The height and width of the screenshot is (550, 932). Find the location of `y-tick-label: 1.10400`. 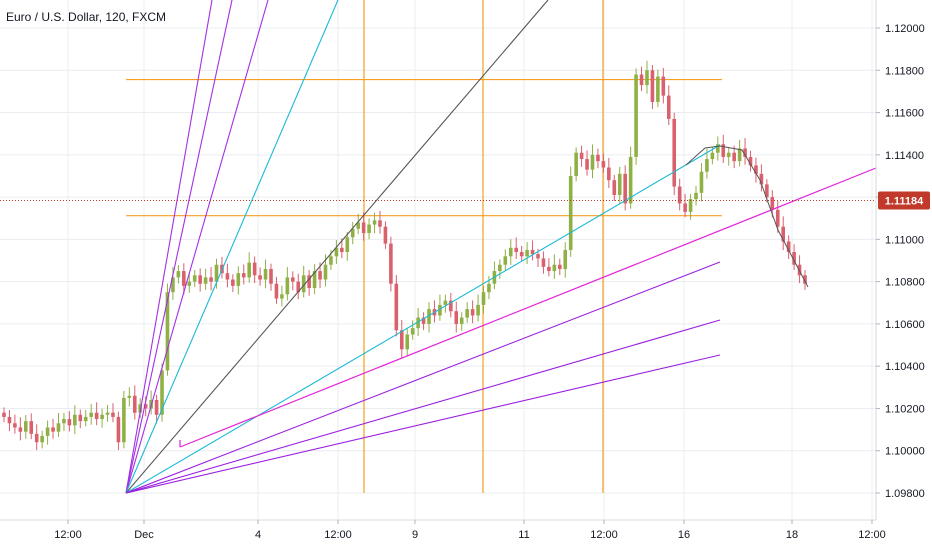

y-tick-label: 1.10400 is located at coordinates (905, 367).